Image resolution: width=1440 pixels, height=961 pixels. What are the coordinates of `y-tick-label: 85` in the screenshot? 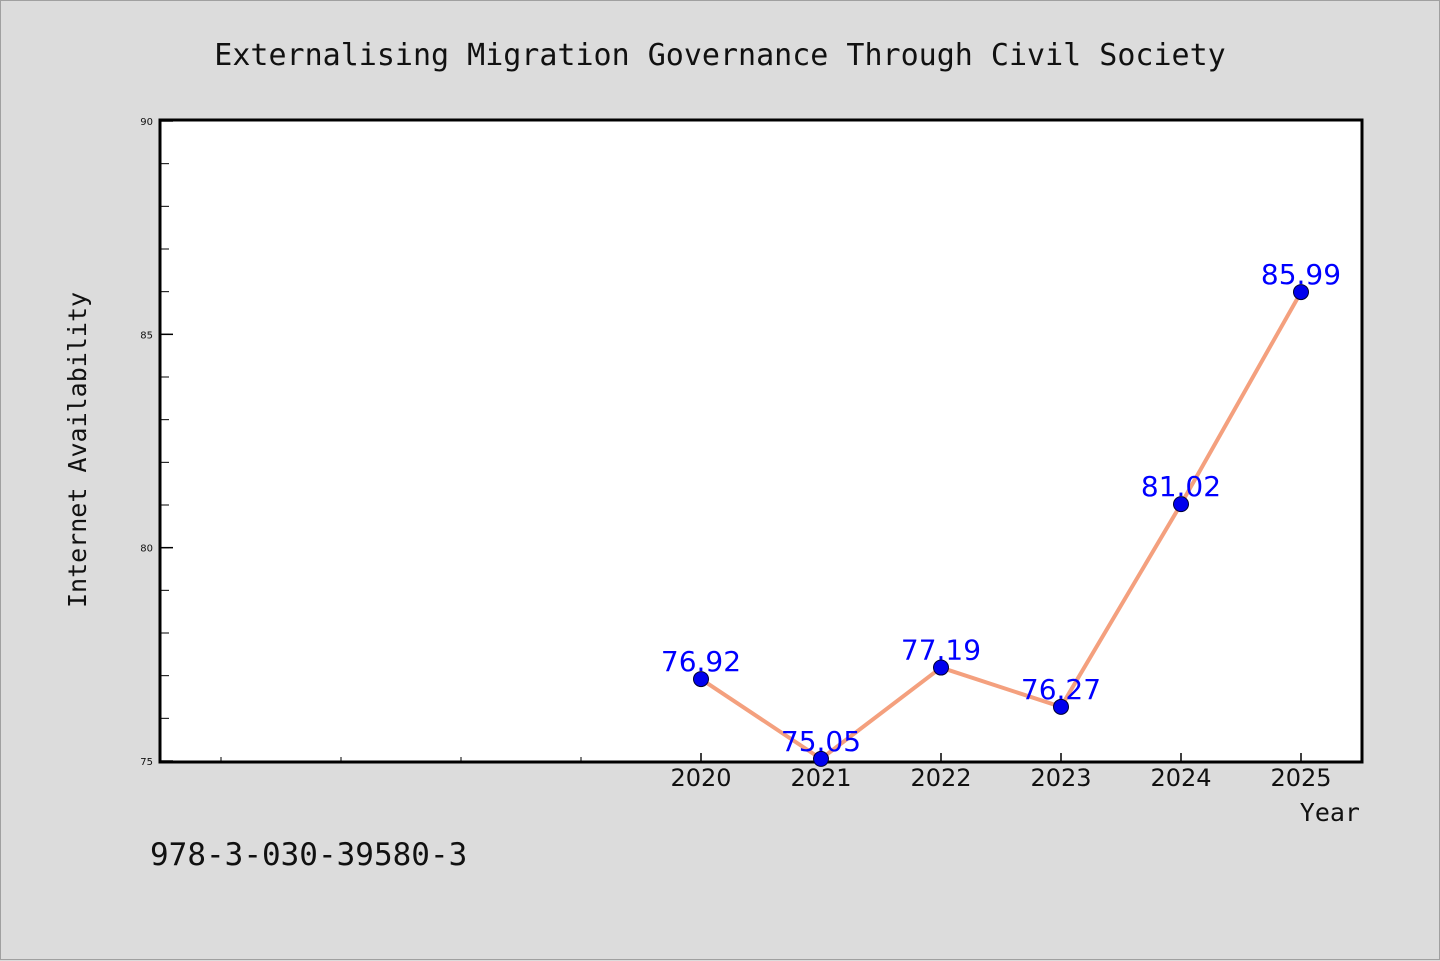 It's located at (146, 335).